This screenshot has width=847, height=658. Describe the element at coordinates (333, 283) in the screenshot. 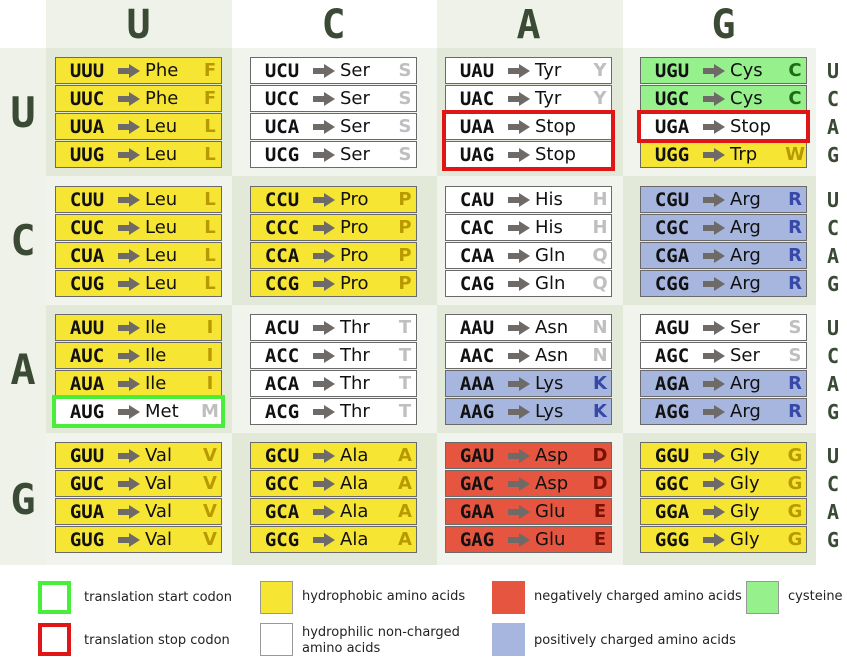

I see `codon-cell: CCG Pro P` at that location.